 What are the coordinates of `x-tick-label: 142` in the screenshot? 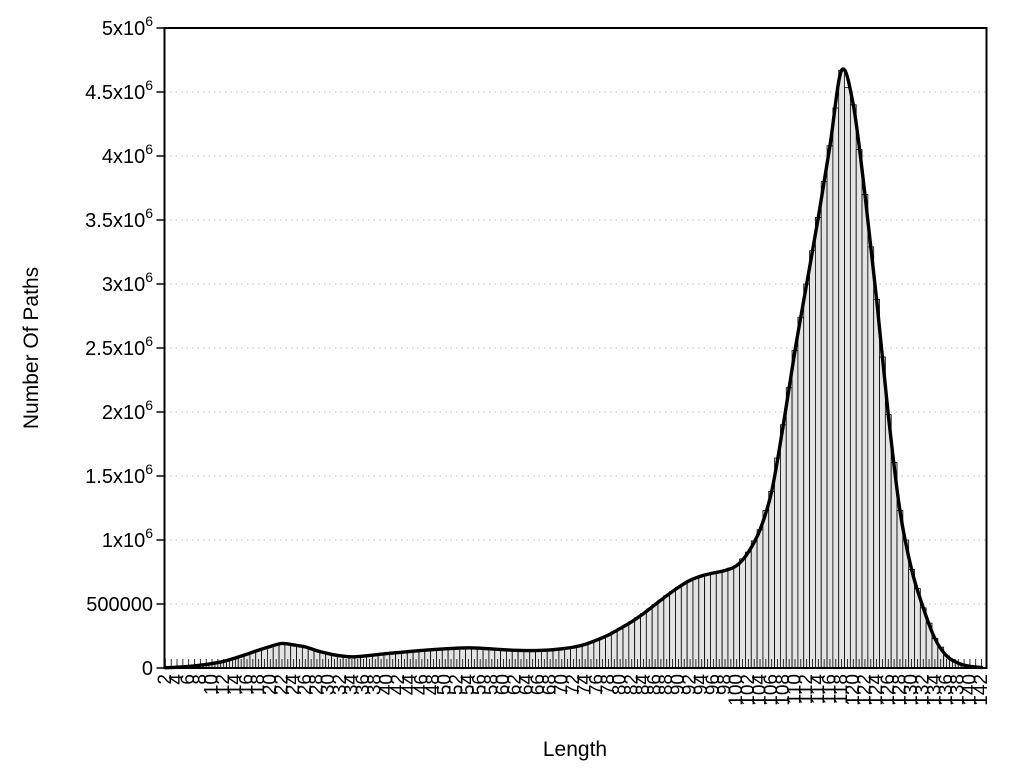 It's located at (981, 690).